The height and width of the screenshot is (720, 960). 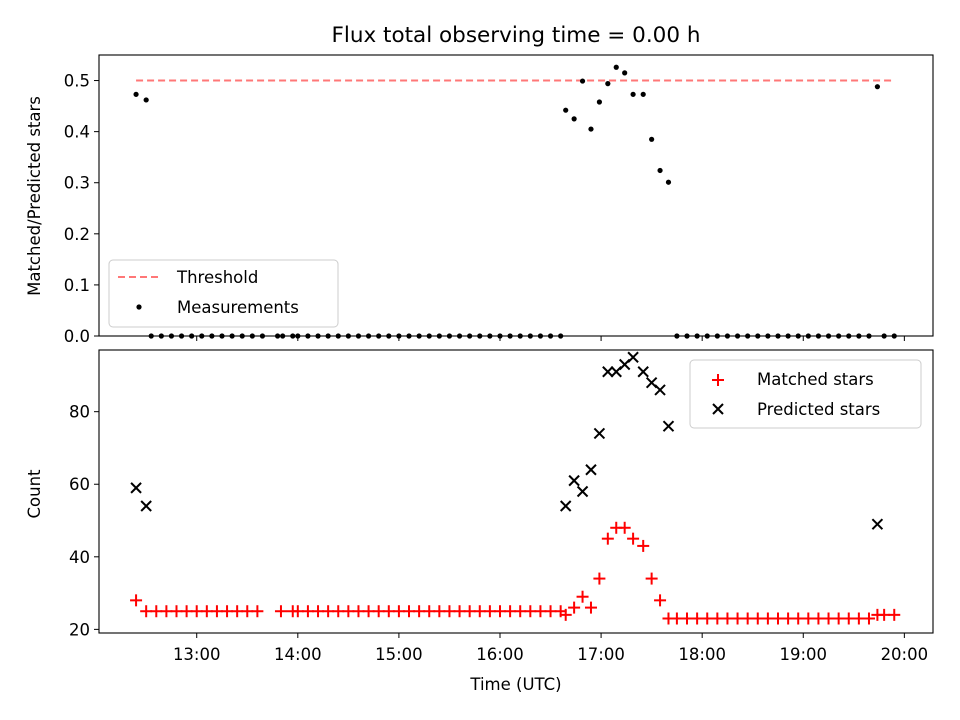 What do you see at coordinates (702, 654) in the screenshot?
I see `bottom-x-tick-label: 18:00` at bounding box center [702, 654].